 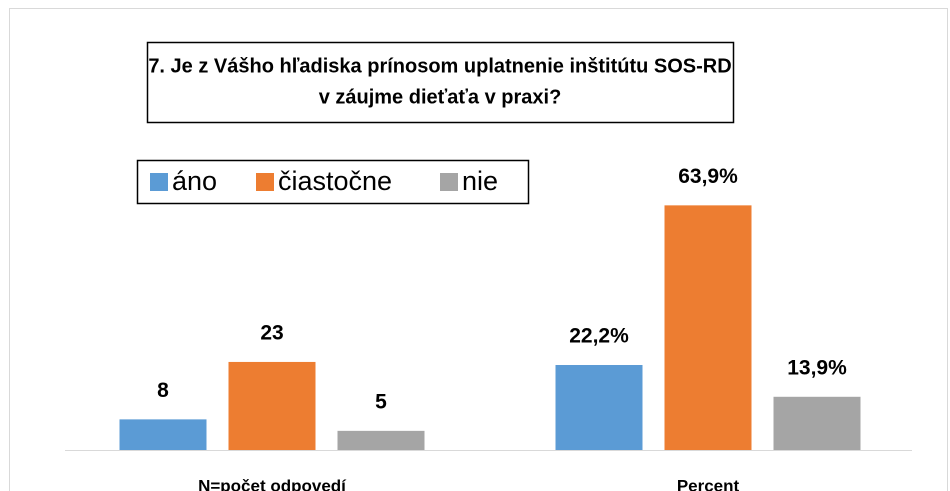 What do you see at coordinates (272, 483) in the screenshot?
I see `x-tick-label: N=počet odpovedí` at bounding box center [272, 483].